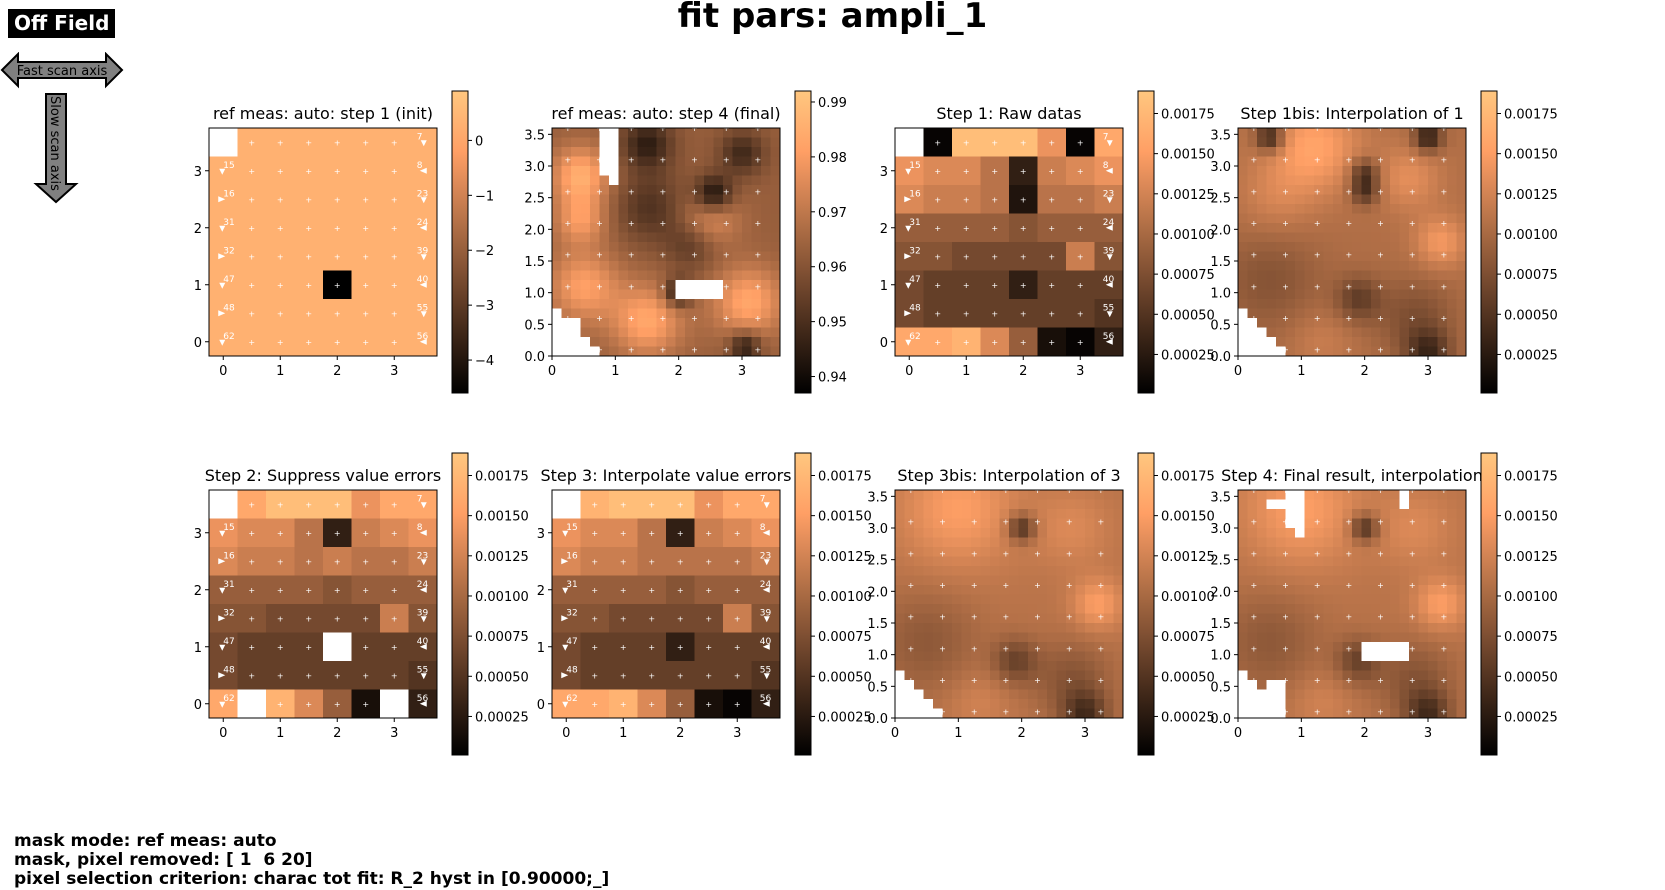 Image resolution: width=1665 pixels, height=890 pixels. Describe the element at coordinates (222, 285) in the screenshot. I see `grid-point-marker` at that location.